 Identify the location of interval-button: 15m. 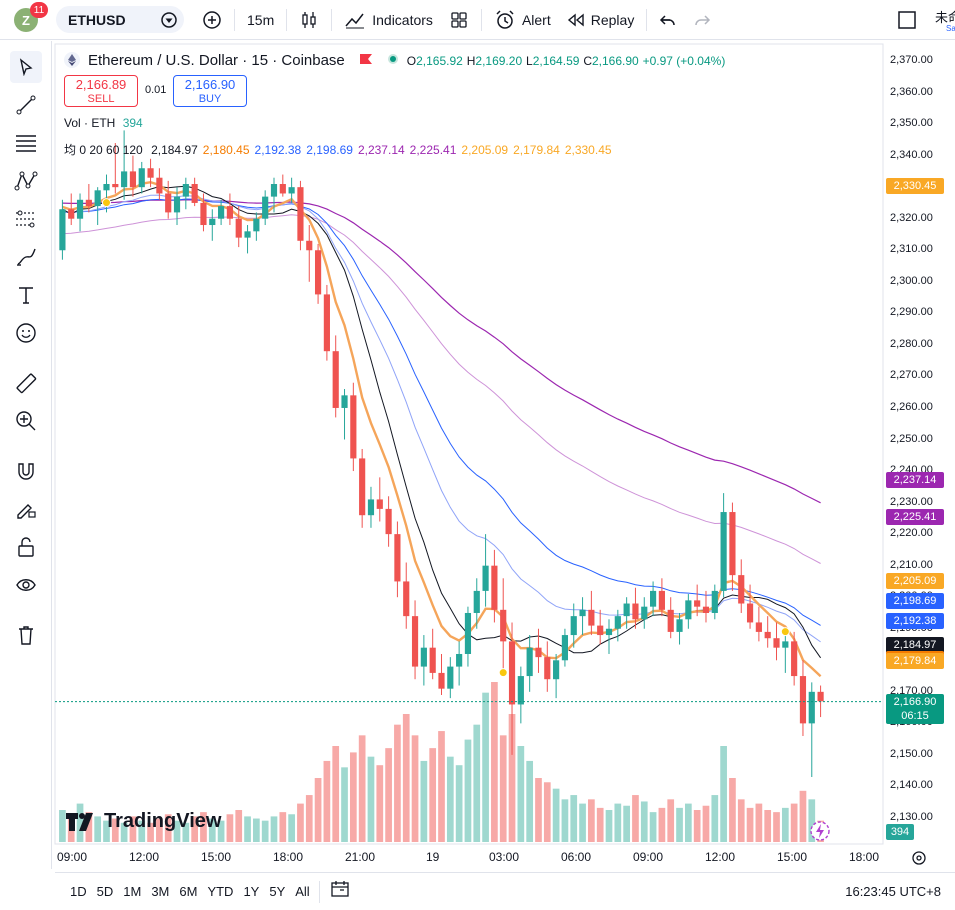
(261, 20).